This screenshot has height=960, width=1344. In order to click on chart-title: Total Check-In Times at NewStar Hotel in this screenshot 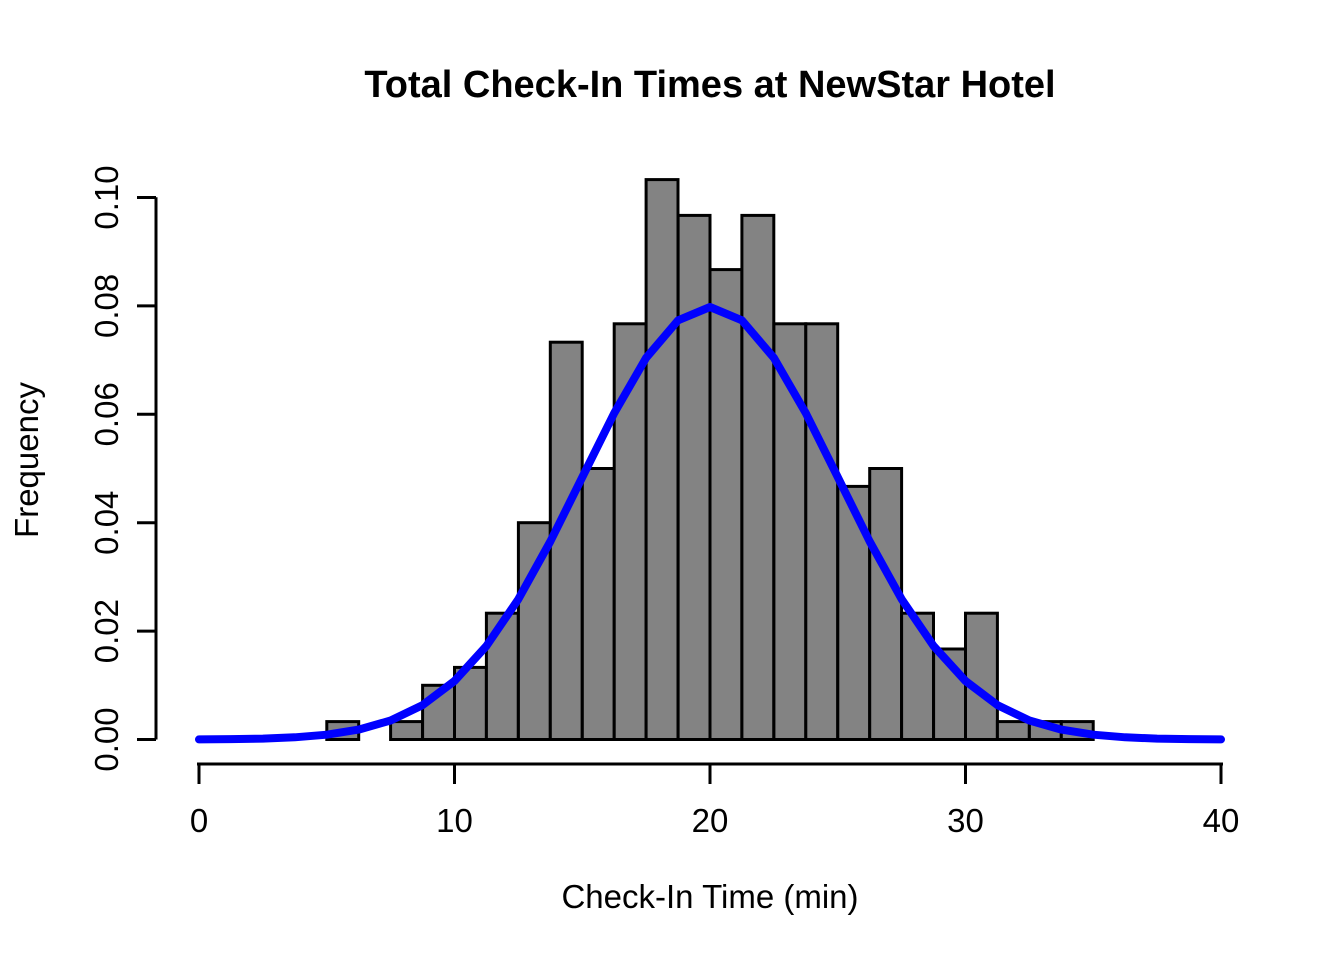, I will do `click(709, 85)`.